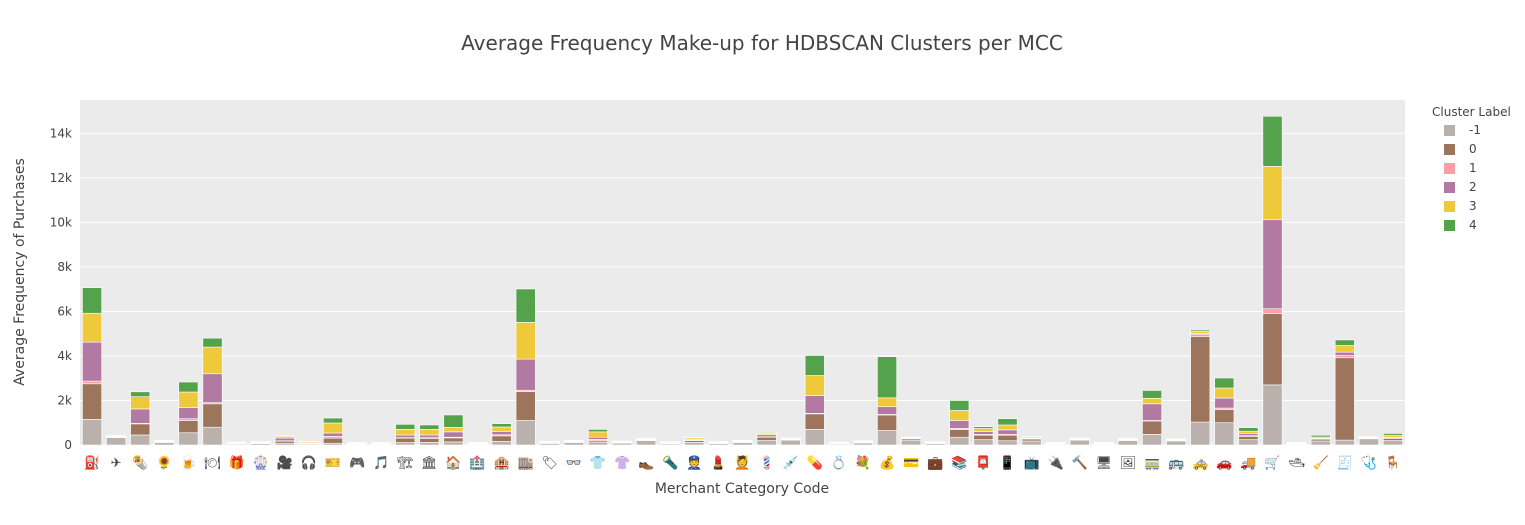 The height and width of the screenshot is (525, 1525). What do you see at coordinates (1296, 463) in the screenshot?
I see `x-tick-label: 🛥` at bounding box center [1296, 463].